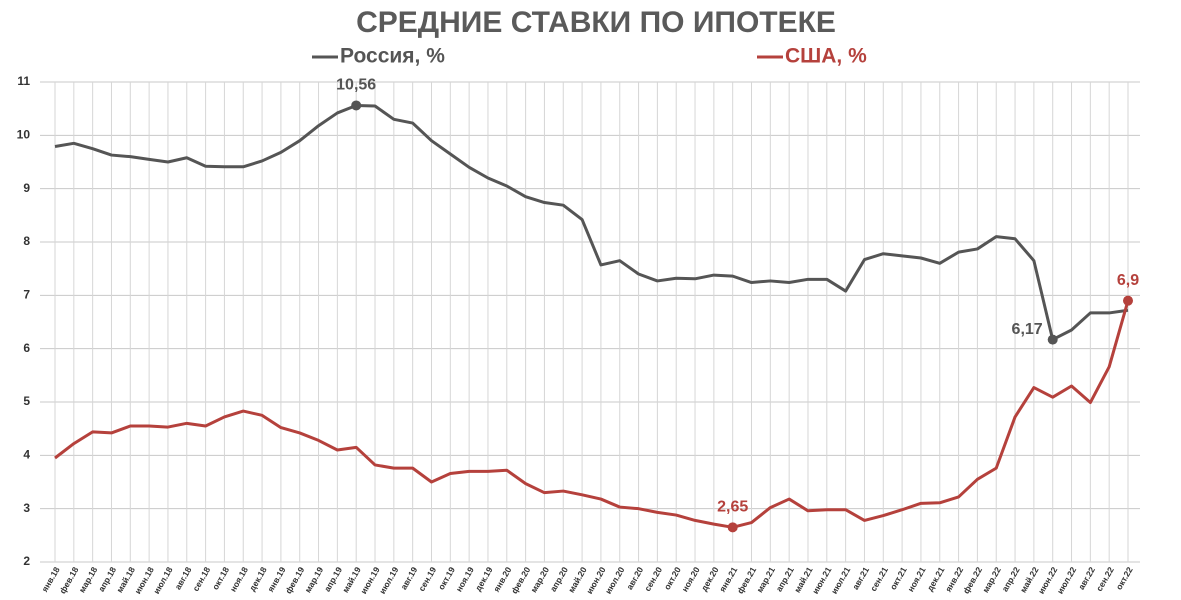  Describe the element at coordinates (392, 56) in the screenshot. I see `legend-label: Россия, %` at that location.